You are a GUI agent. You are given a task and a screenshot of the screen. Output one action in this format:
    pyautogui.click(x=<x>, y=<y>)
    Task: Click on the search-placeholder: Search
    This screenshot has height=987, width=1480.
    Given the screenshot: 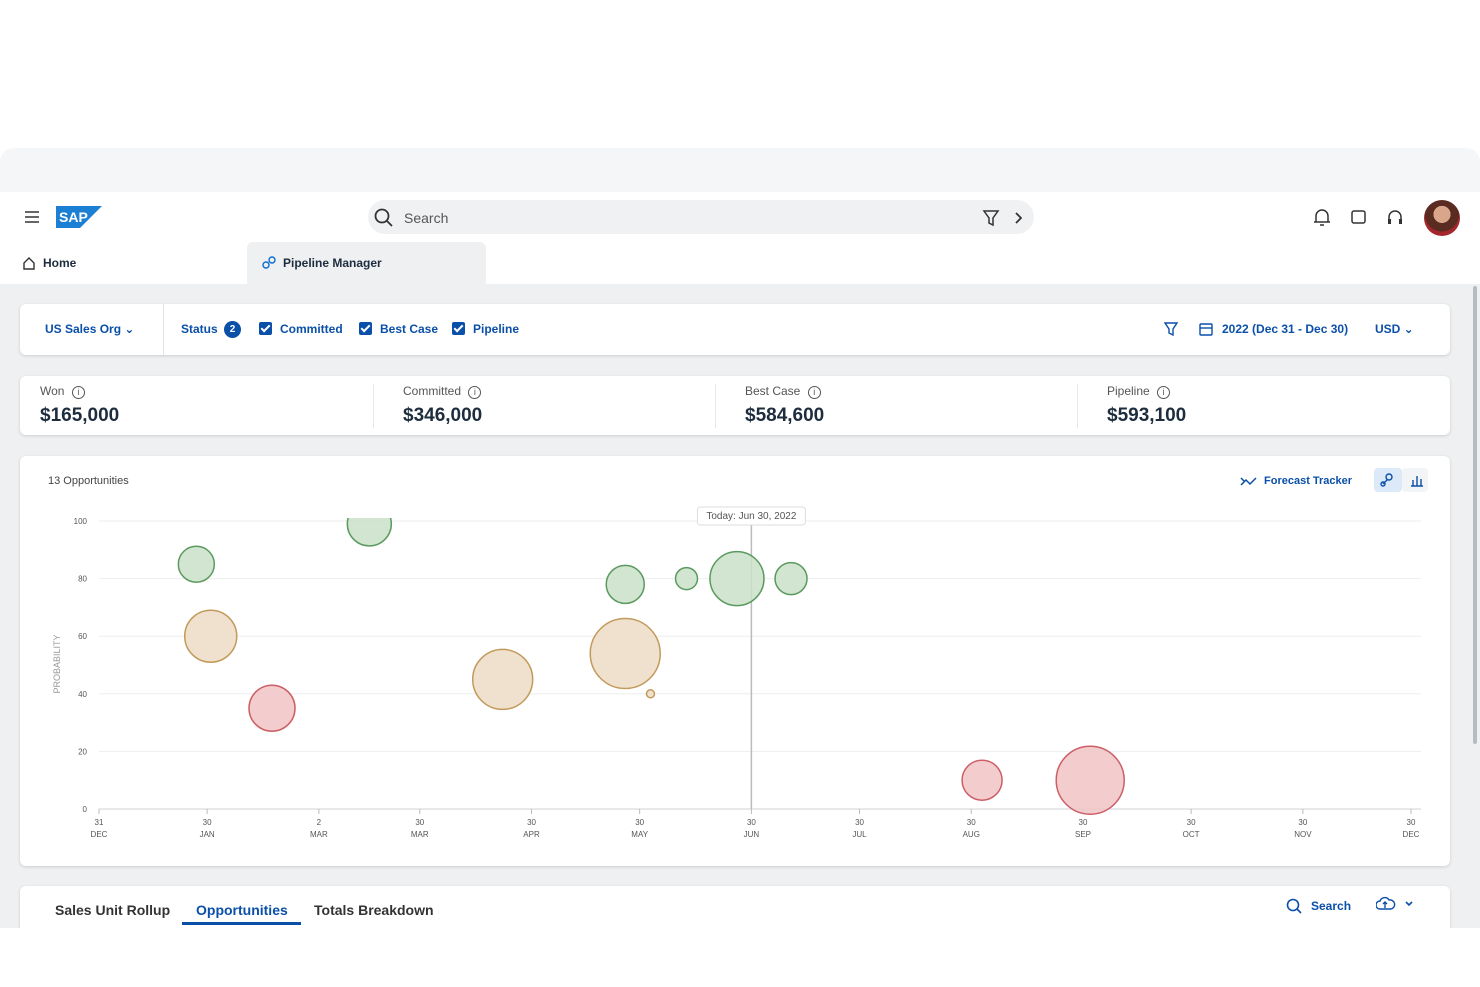 What is the action you would take?
    pyautogui.click(x=426, y=218)
    